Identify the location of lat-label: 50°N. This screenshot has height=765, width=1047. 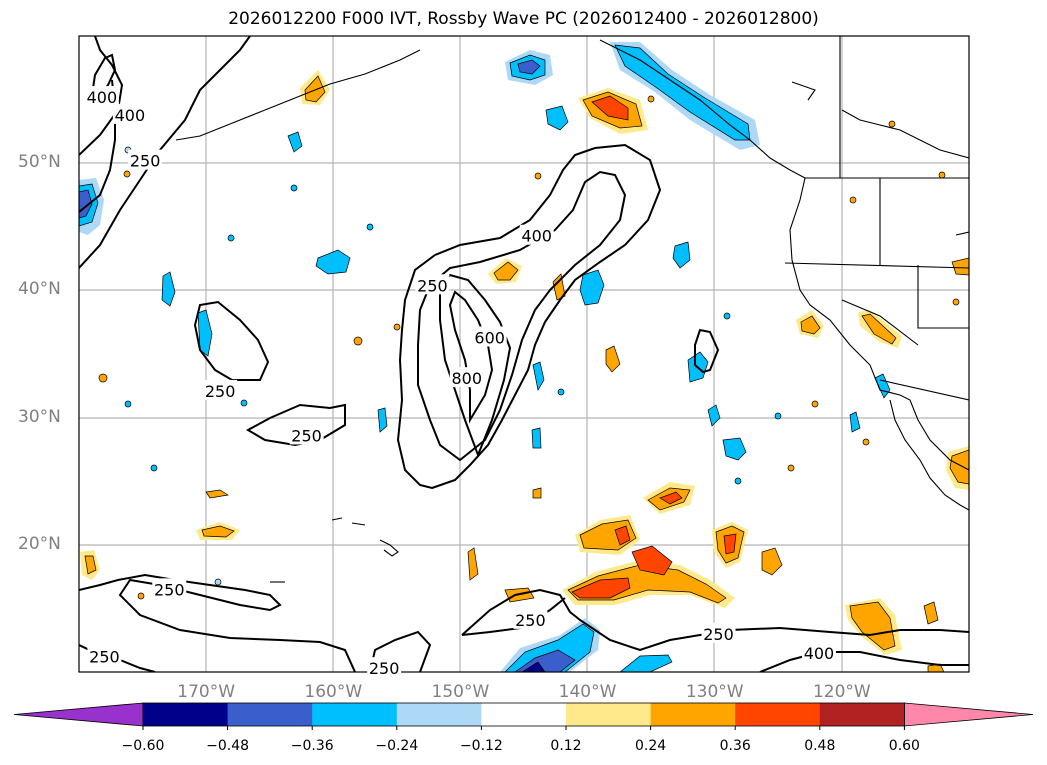
(39, 162).